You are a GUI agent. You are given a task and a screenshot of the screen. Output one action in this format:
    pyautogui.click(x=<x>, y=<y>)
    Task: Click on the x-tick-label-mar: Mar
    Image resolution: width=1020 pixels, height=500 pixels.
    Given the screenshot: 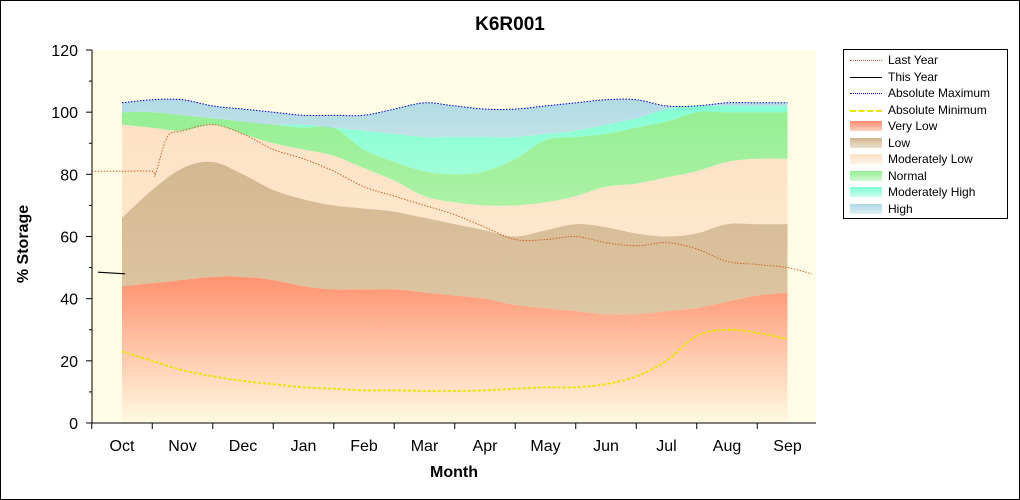 What is the action you would take?
    pyautogui.click(x=425, y=446)
    